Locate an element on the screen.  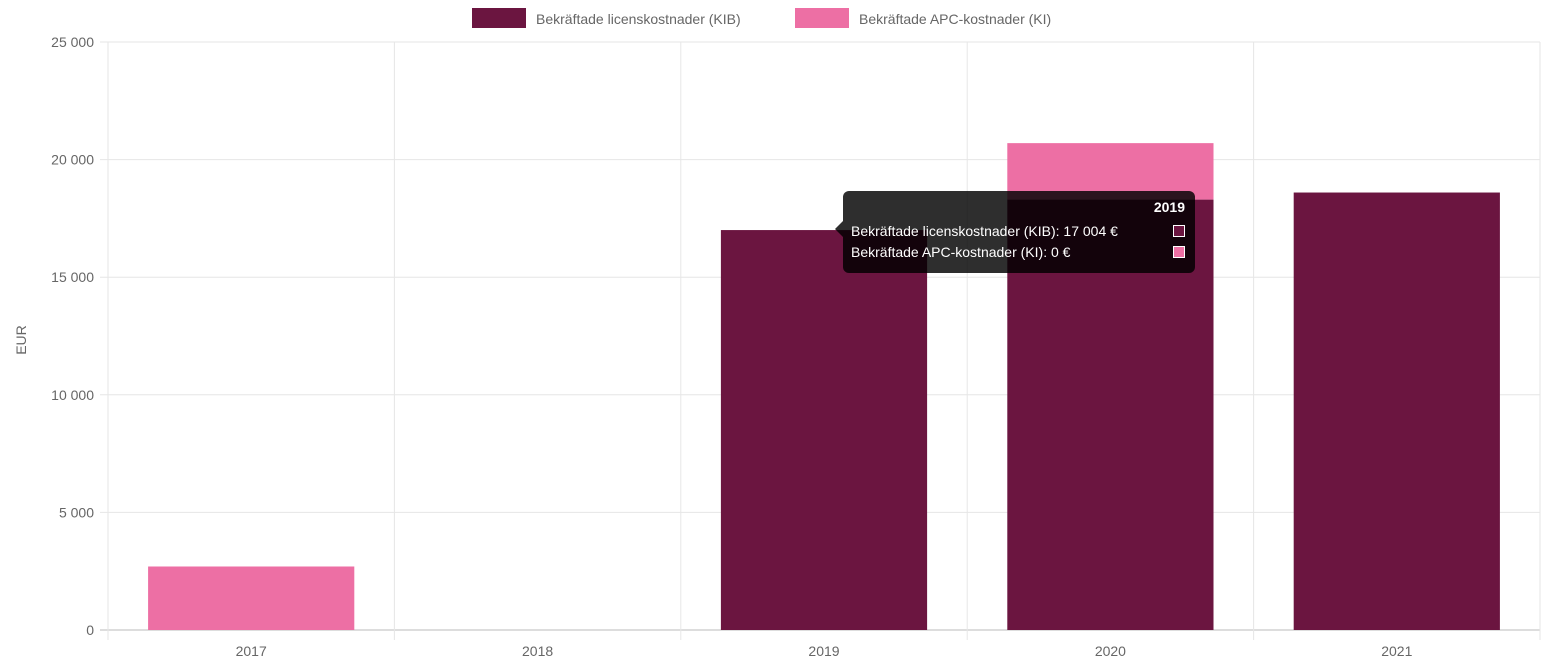
tooltip-title: 2019 is located at coordinates (1169, 207).